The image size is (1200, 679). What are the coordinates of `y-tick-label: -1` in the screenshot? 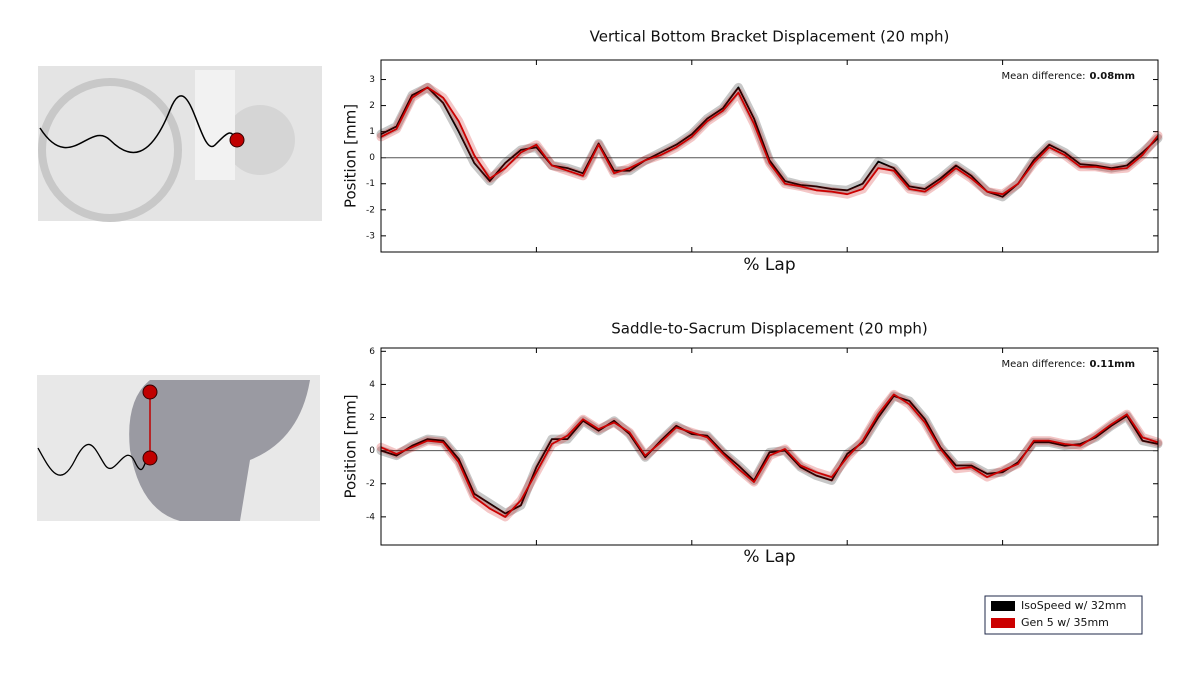 It's located at (370, 184).